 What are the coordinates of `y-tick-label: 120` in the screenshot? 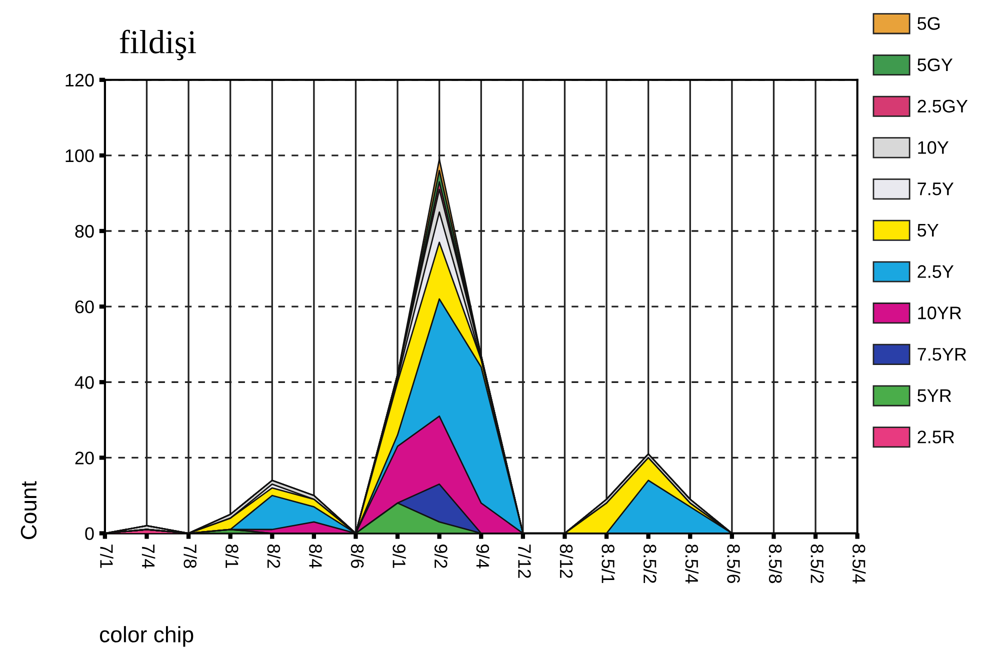 It's located at (80, 80).